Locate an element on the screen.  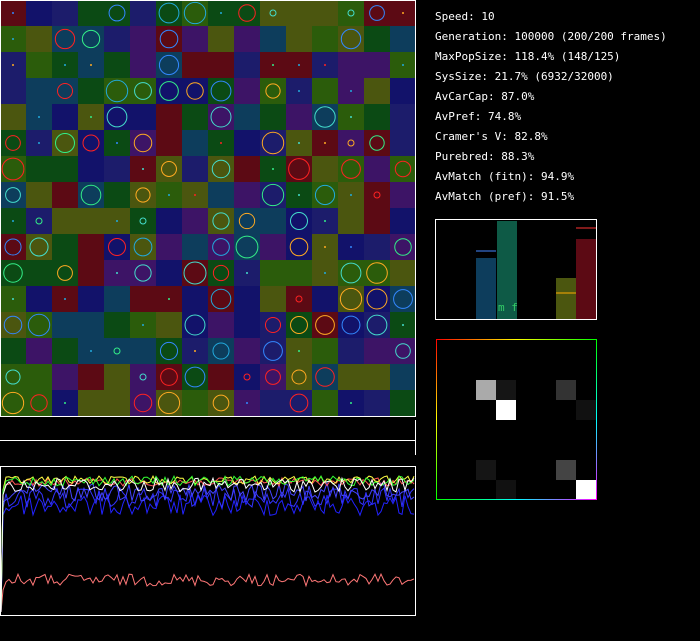
stat-line: MaxPopSize: 118.4% (148/125) is located at coordinates (527, 56).